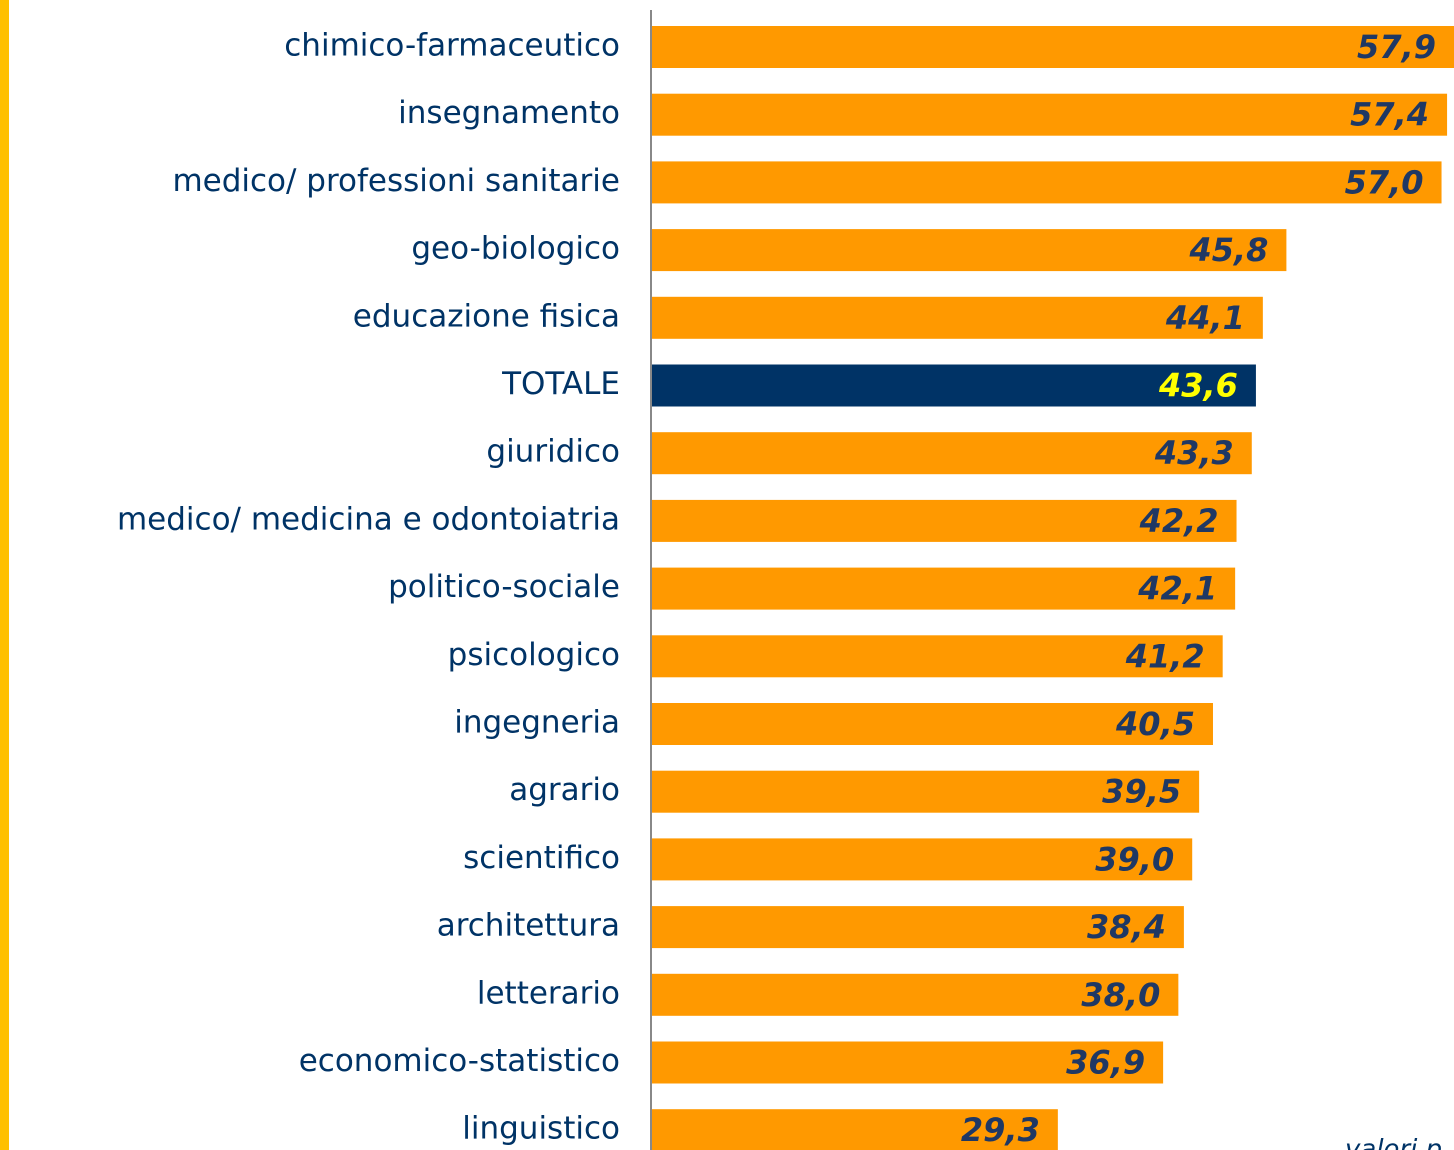 This screenshot has height=1150, width=1454. Describe the element at coordinates (1179, 521) in the screenshot. I see `value-label: 42,2` at that location.